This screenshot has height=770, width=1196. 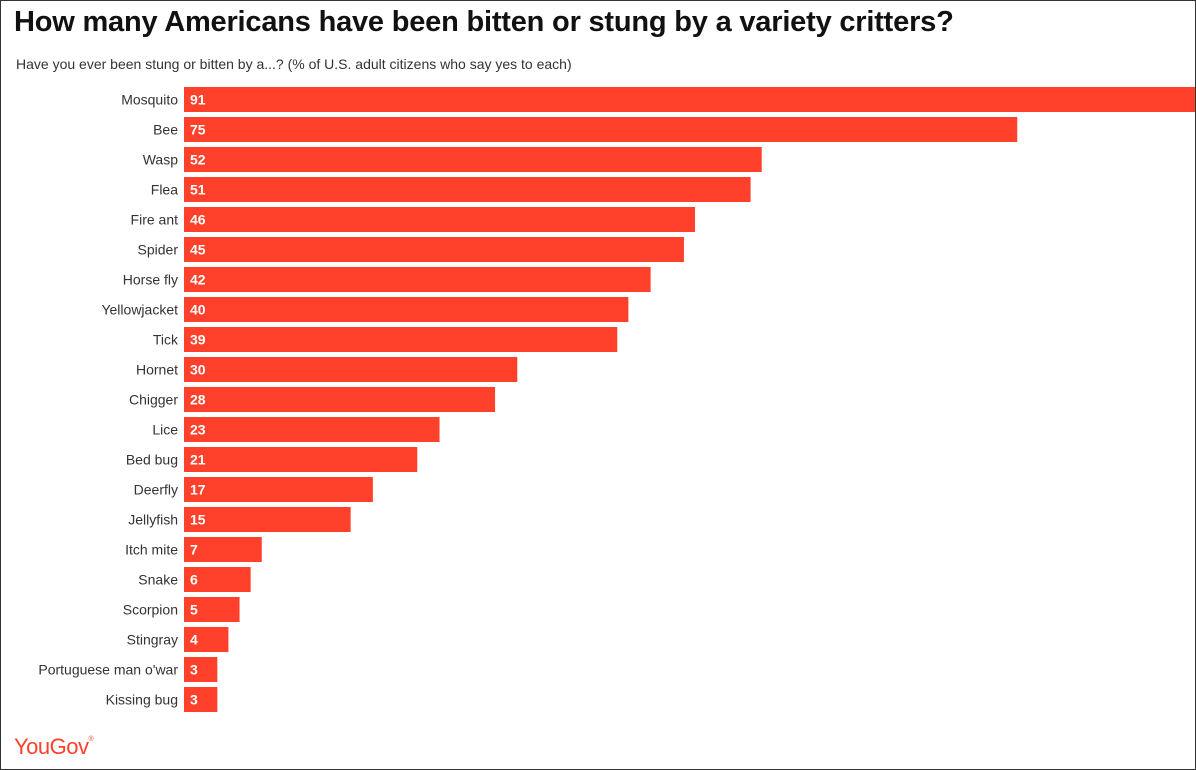 What do you see at coordinates (198, 460) in the screenshot?
I see `value-label-bed-bug: 21` at bounding box center [198, 460].